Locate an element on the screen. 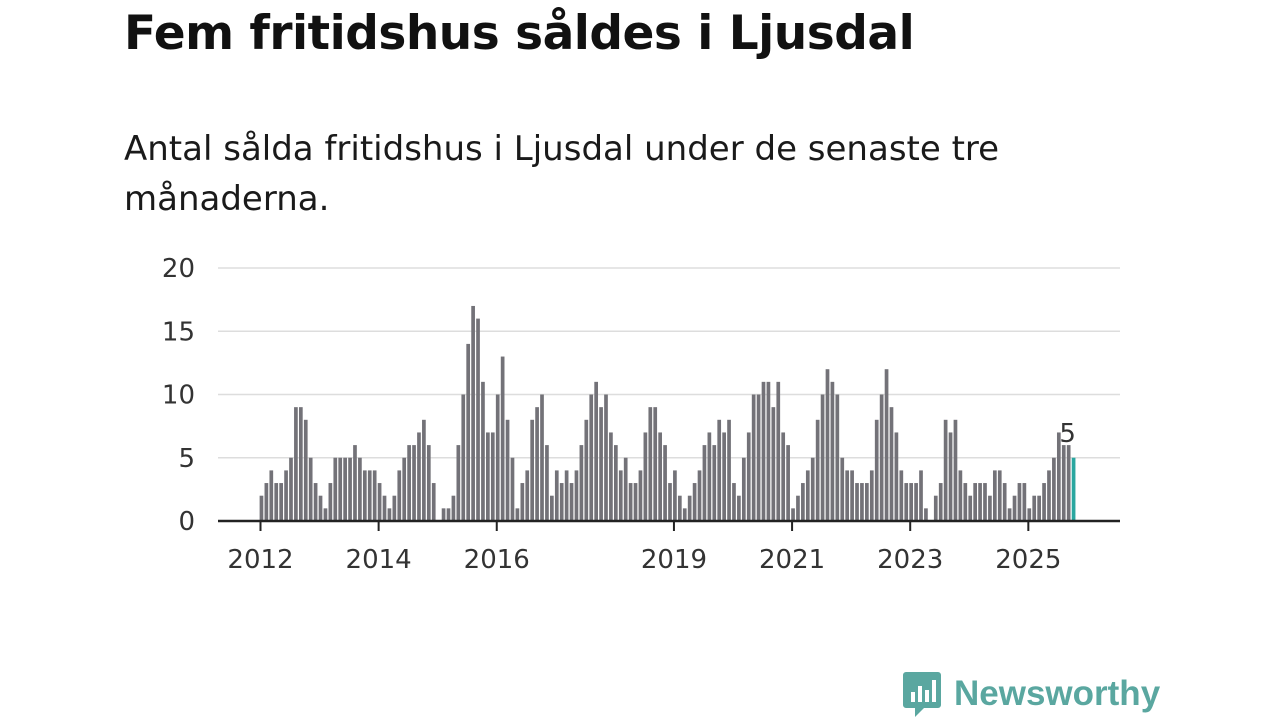  x-tick-label: 2016 is located at coordinates (497, 560).